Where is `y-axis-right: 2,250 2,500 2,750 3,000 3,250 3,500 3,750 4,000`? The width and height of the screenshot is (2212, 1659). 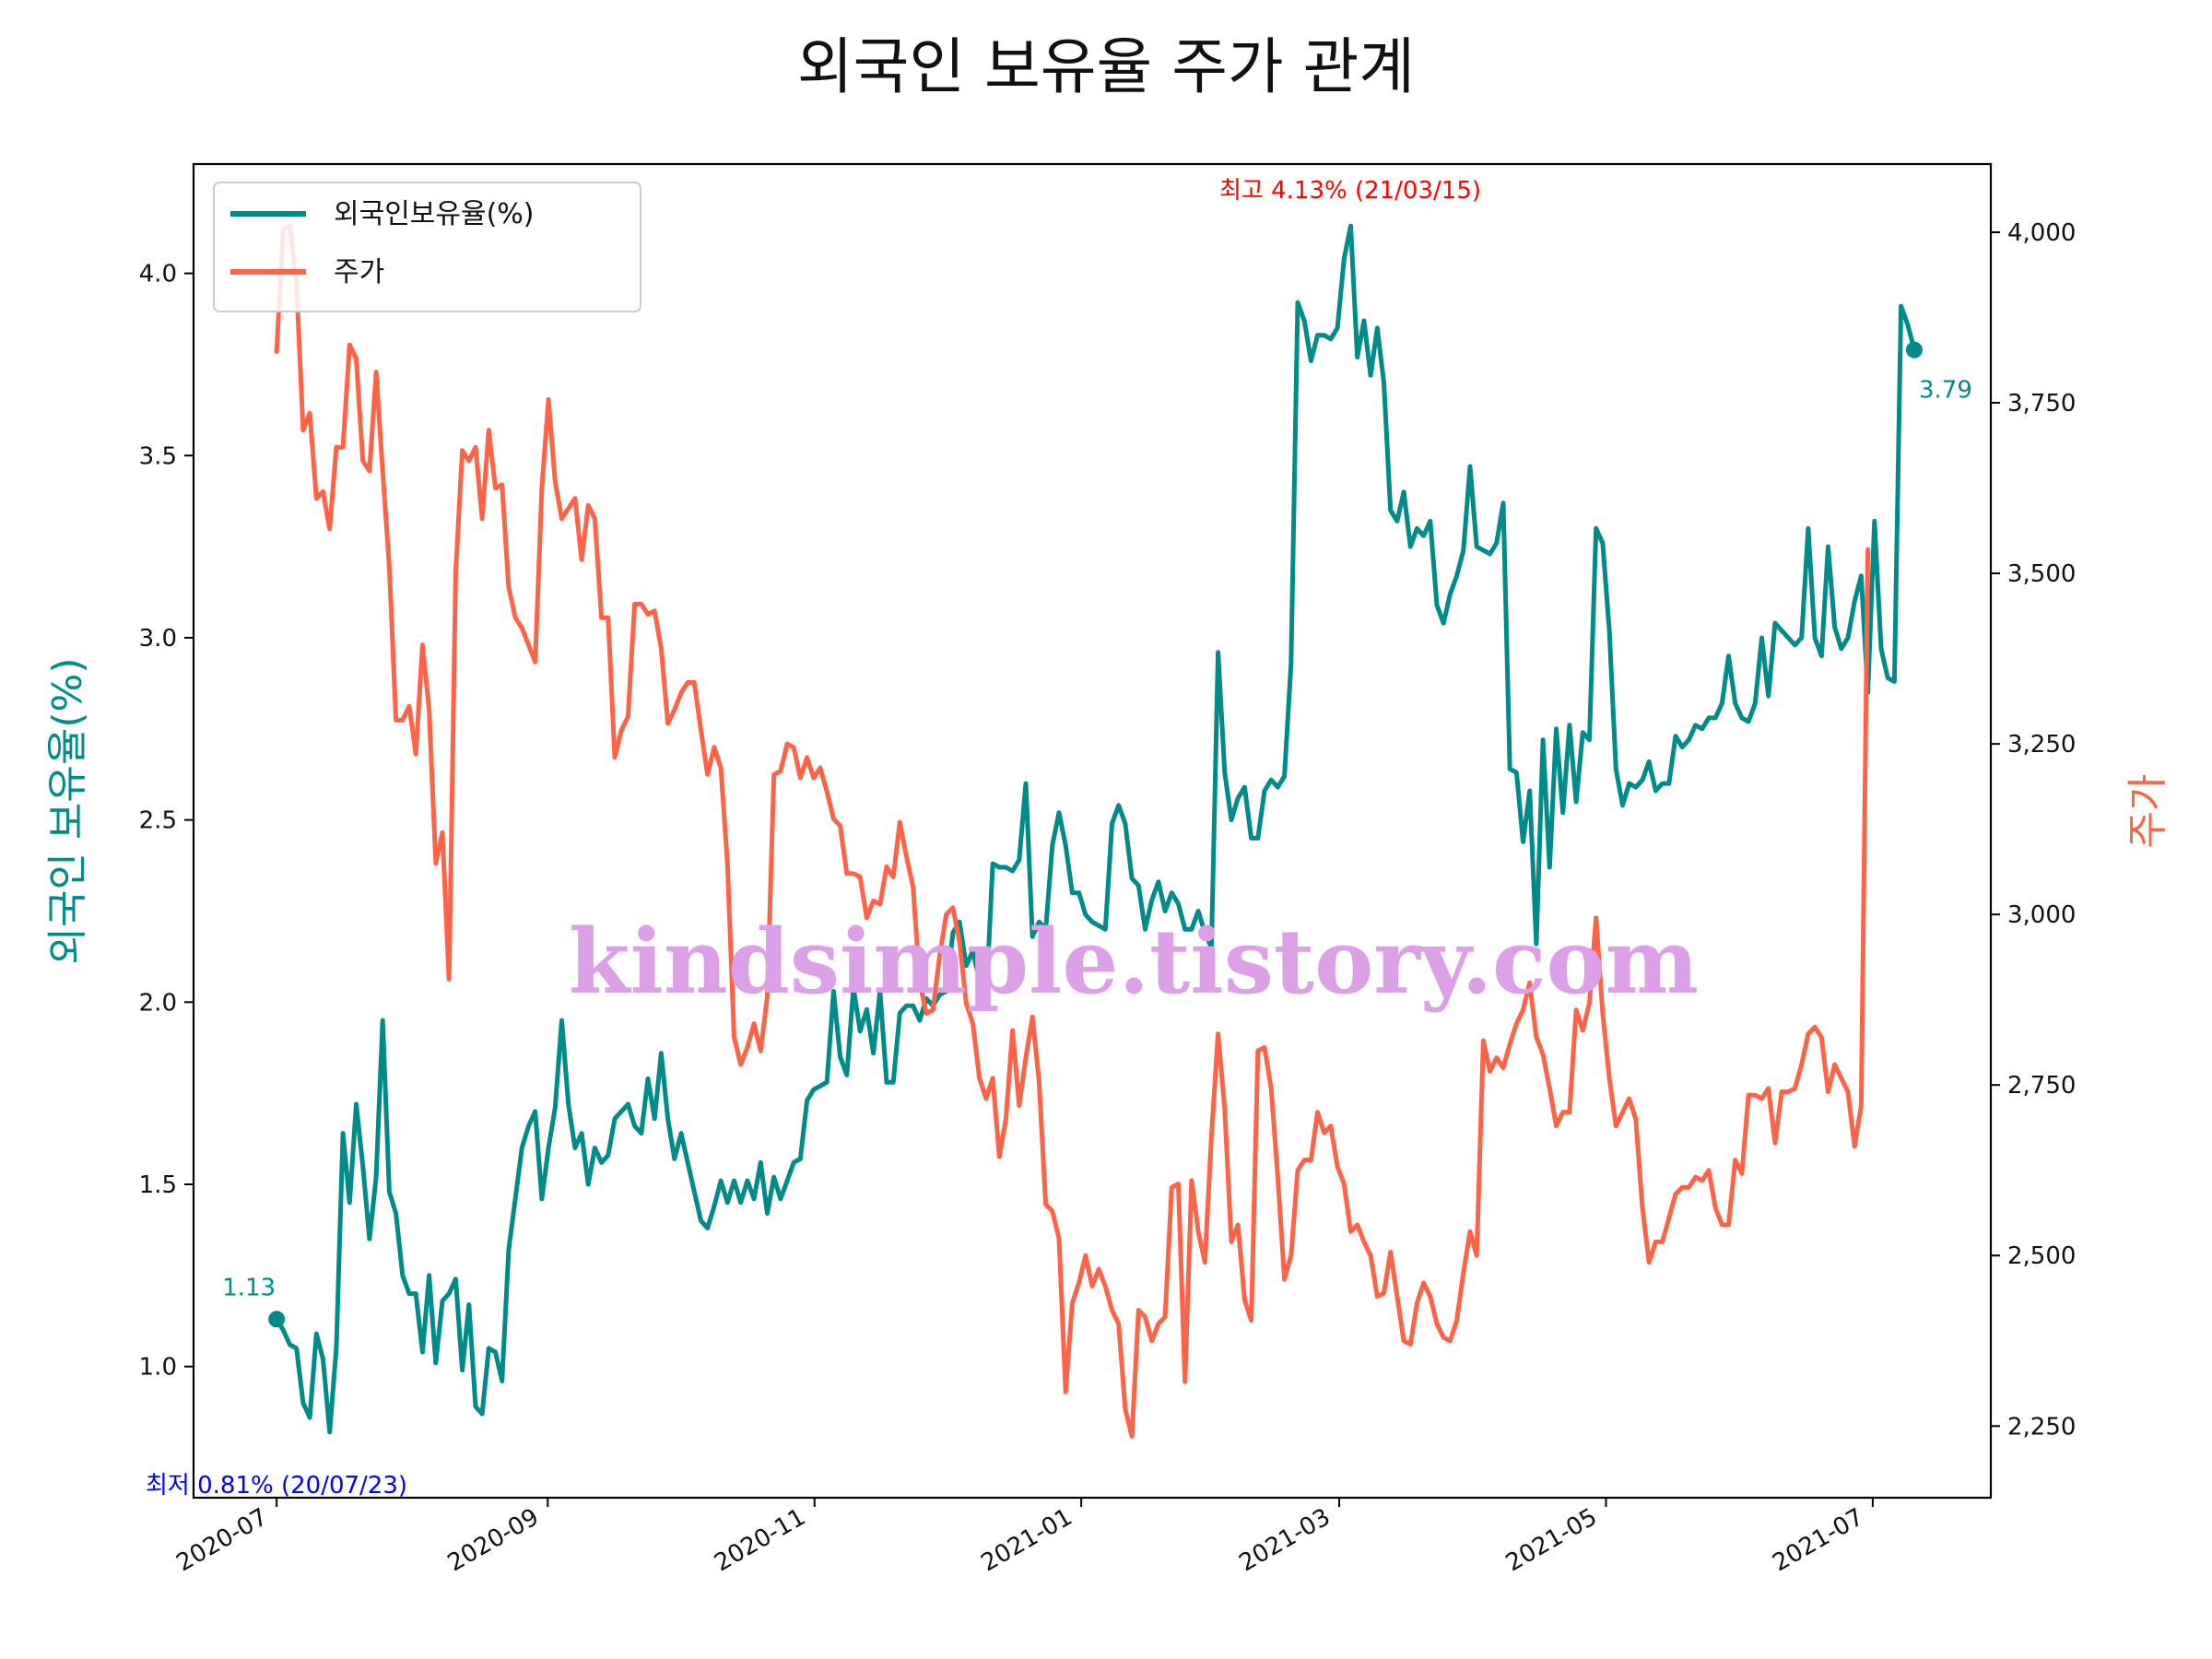
y-axis-right: 2,250 2,500 2,750 3,000 3,250 3,500 3,750 4,000 is located at coordinates (2033, 830).